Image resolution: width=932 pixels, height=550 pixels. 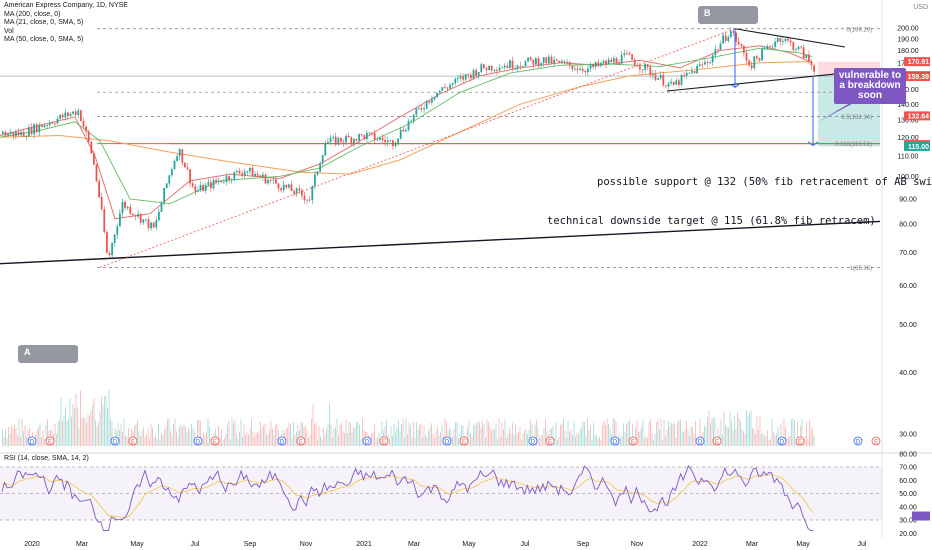 I want to click on price-tick-label: 150.00, so click(x=908, y=90).